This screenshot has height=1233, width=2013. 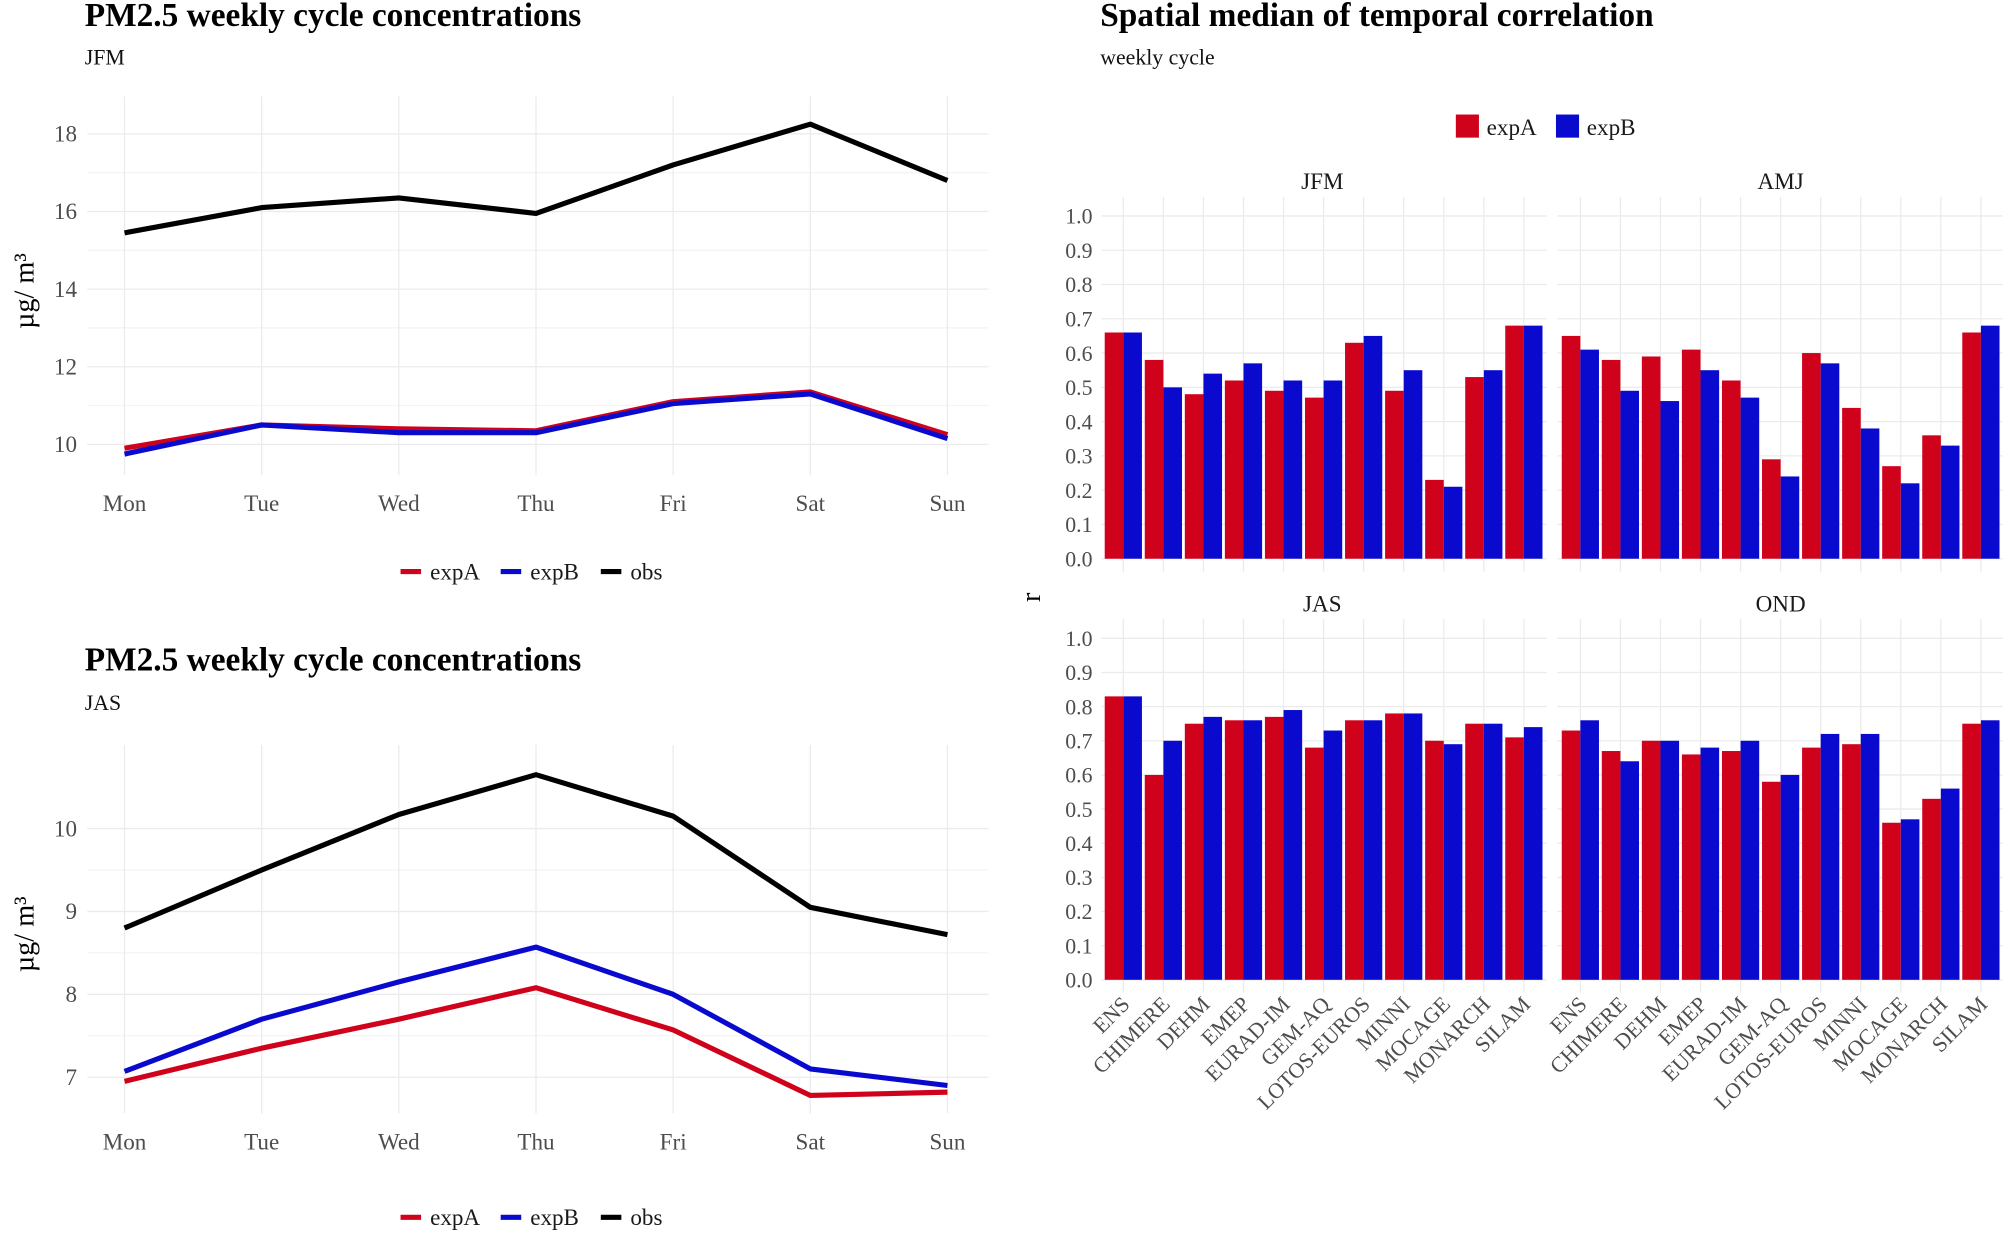 I want to click on legend-label-expA: expA, so click(x=455, y=1217).